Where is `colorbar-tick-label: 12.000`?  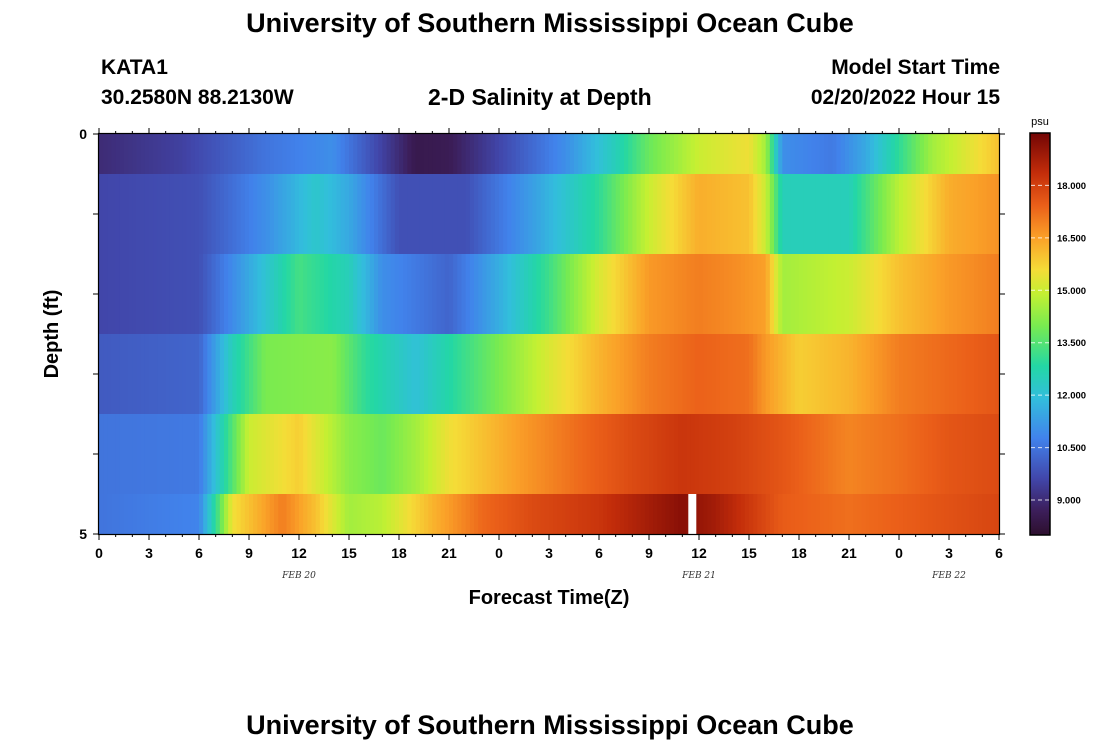
colorbar-tick-label: 12.000 is located at coordinates (1071, 396).